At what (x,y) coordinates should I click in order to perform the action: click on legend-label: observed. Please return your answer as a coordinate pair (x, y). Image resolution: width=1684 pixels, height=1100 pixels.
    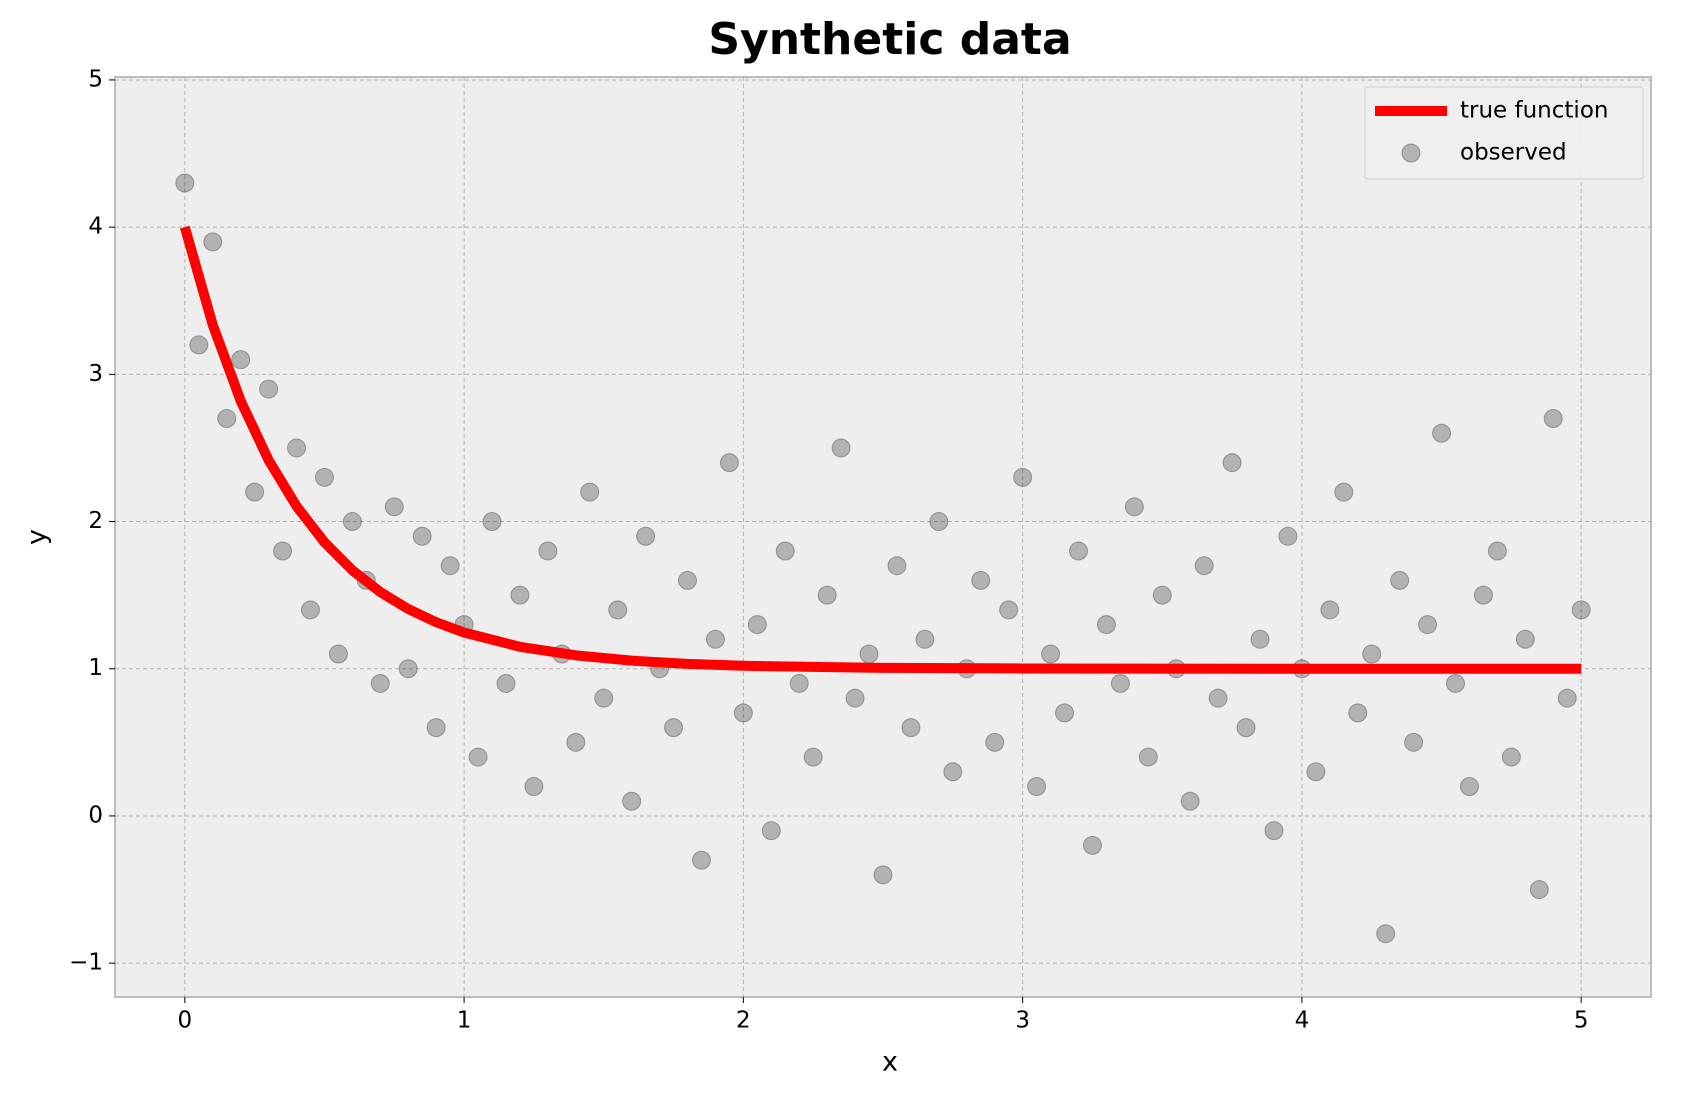
    Looking at the image, I should click on (1513, 153).